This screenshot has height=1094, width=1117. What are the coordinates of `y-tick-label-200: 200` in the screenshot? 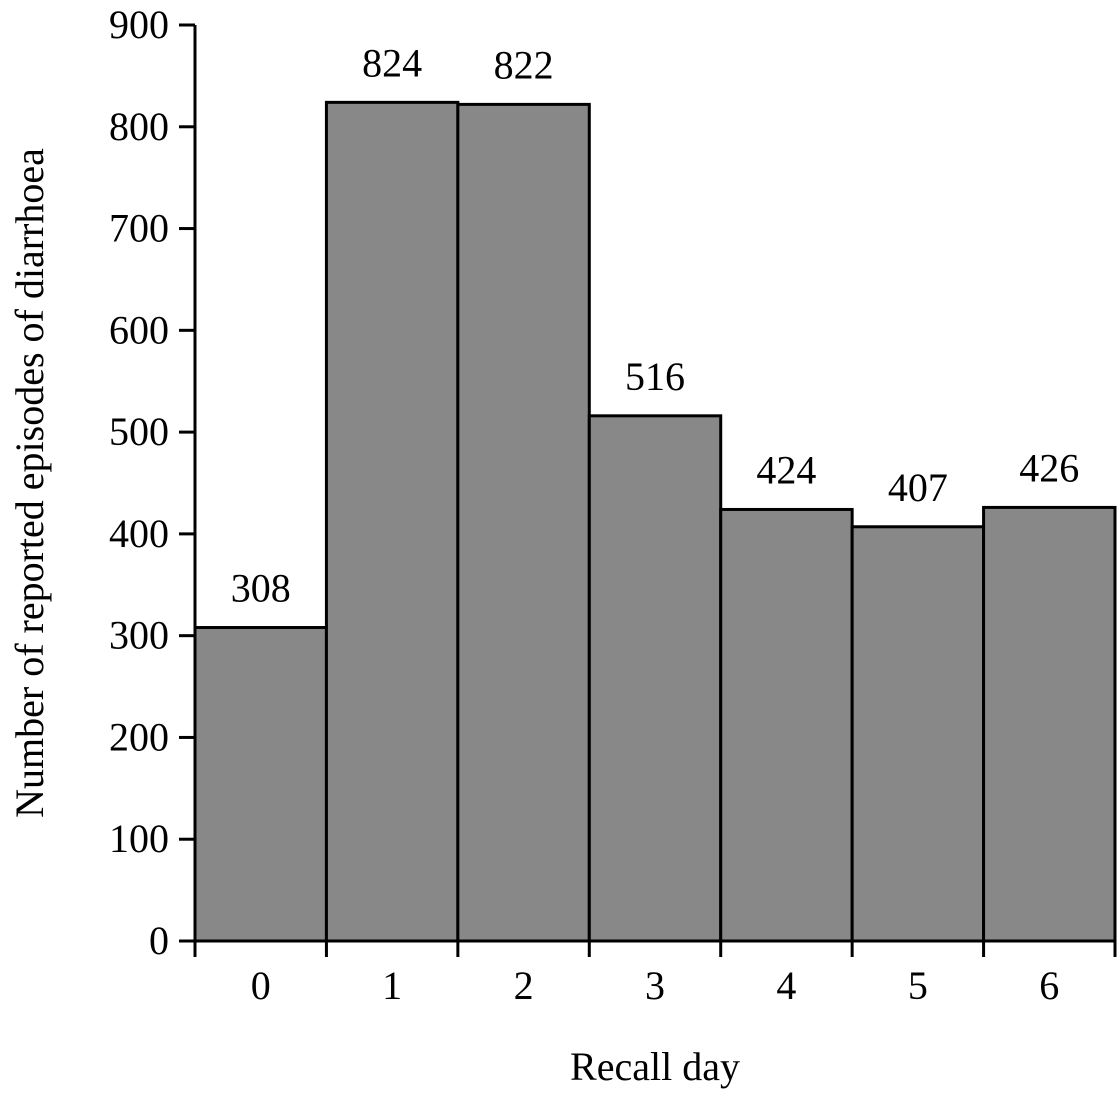 It's located at (139, 736).